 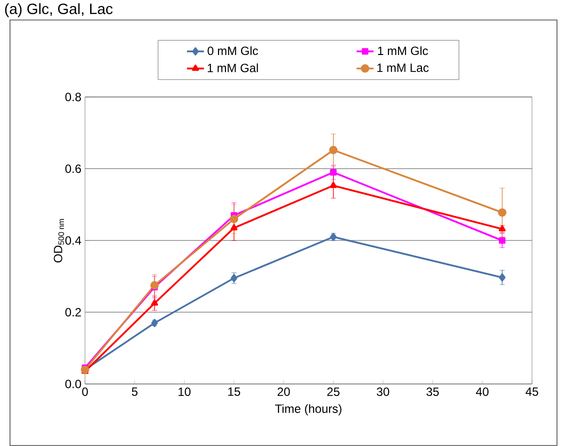 What do you see at coordinates (482, 392) in the screenshot?
I see `x-tick-label: 40` at bounding box center [482, 392].